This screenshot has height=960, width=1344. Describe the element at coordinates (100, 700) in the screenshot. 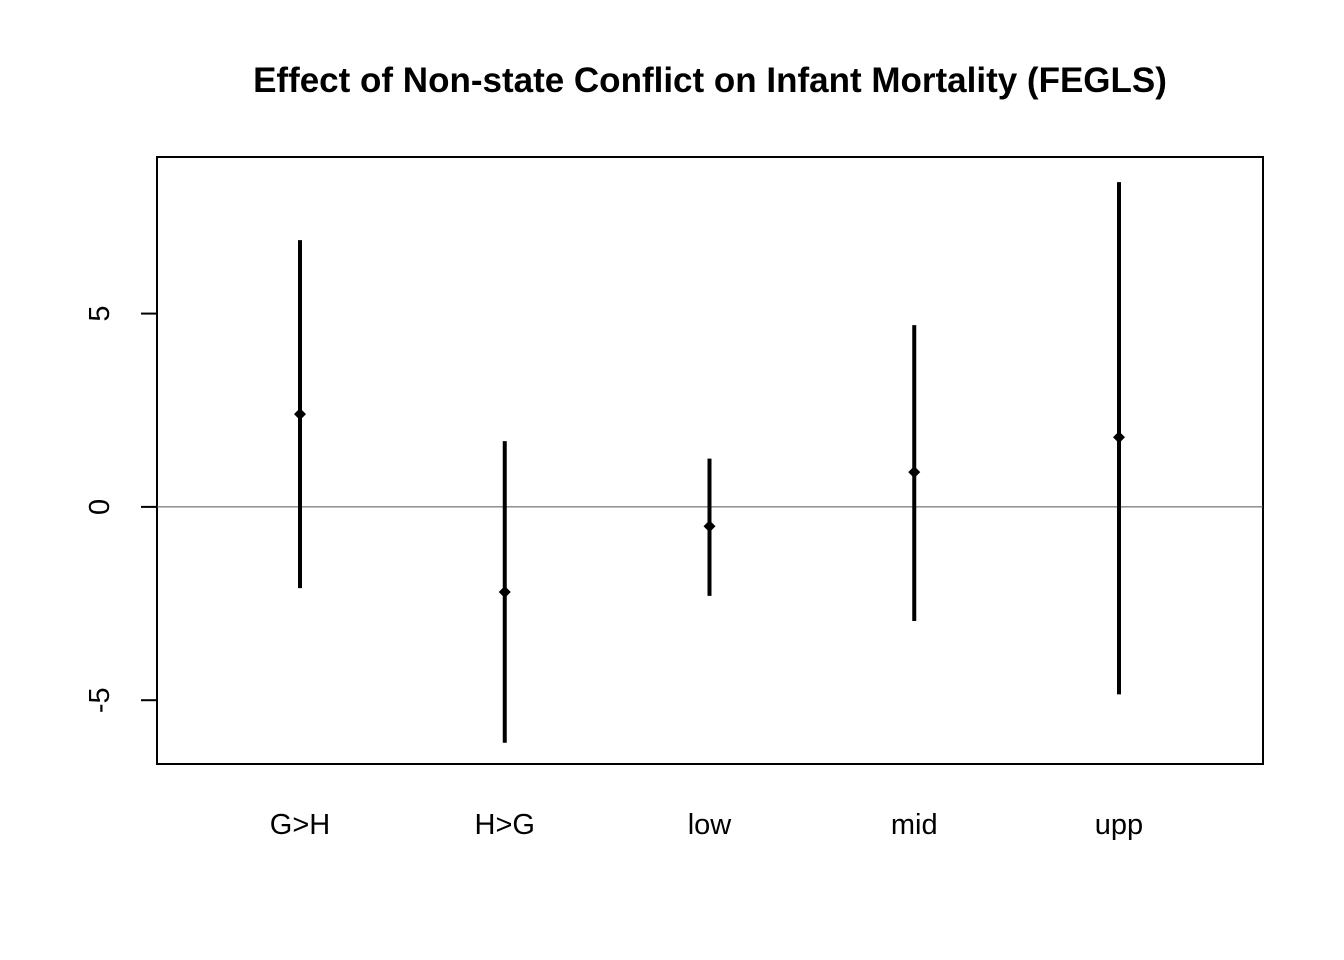

I see `y-tick-label: -5` at that location.